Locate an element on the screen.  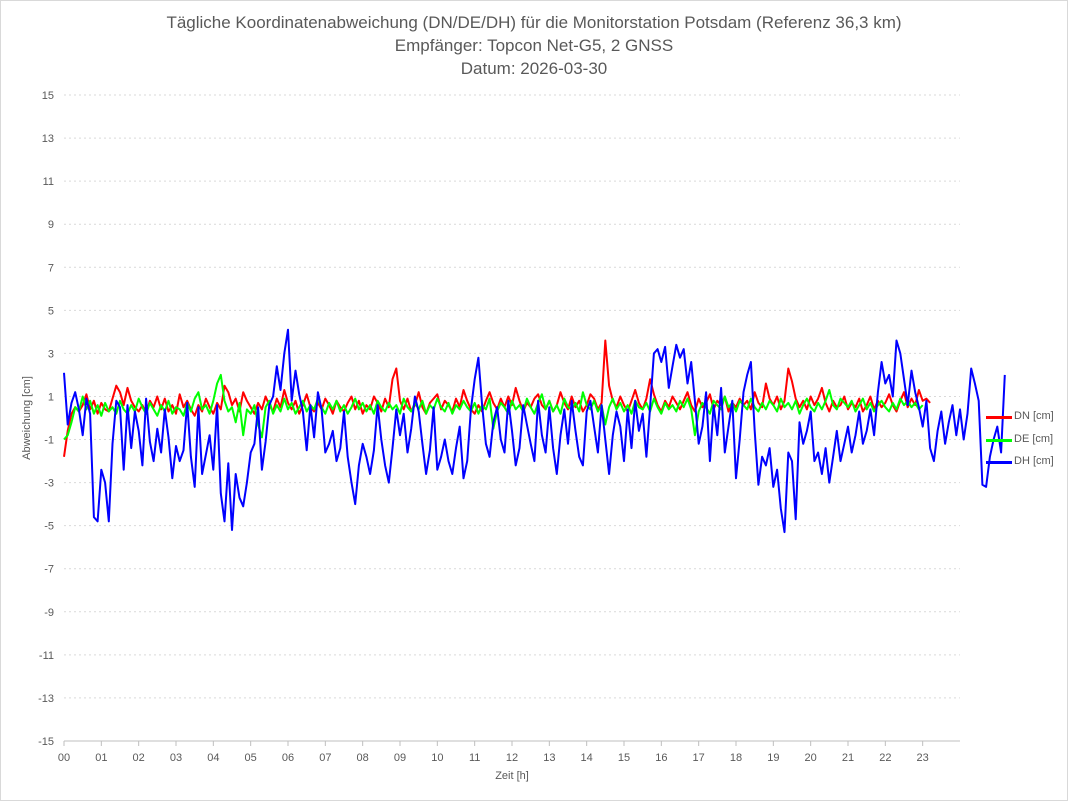
y-tick-label: -15 is located at coordinates (46, 742).